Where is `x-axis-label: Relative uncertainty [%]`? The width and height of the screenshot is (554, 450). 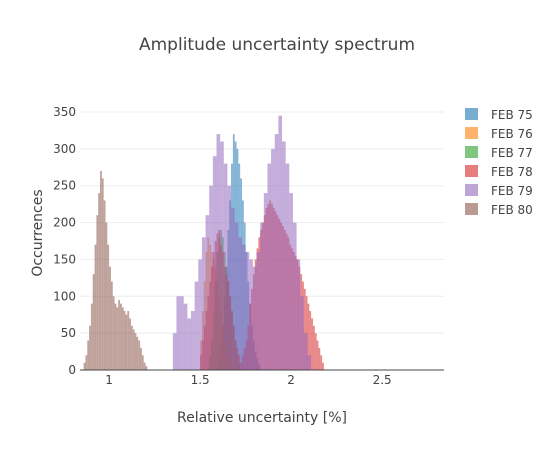
x-axis-label: Relative uncertainty [%] is located at coordinates (262, 418).